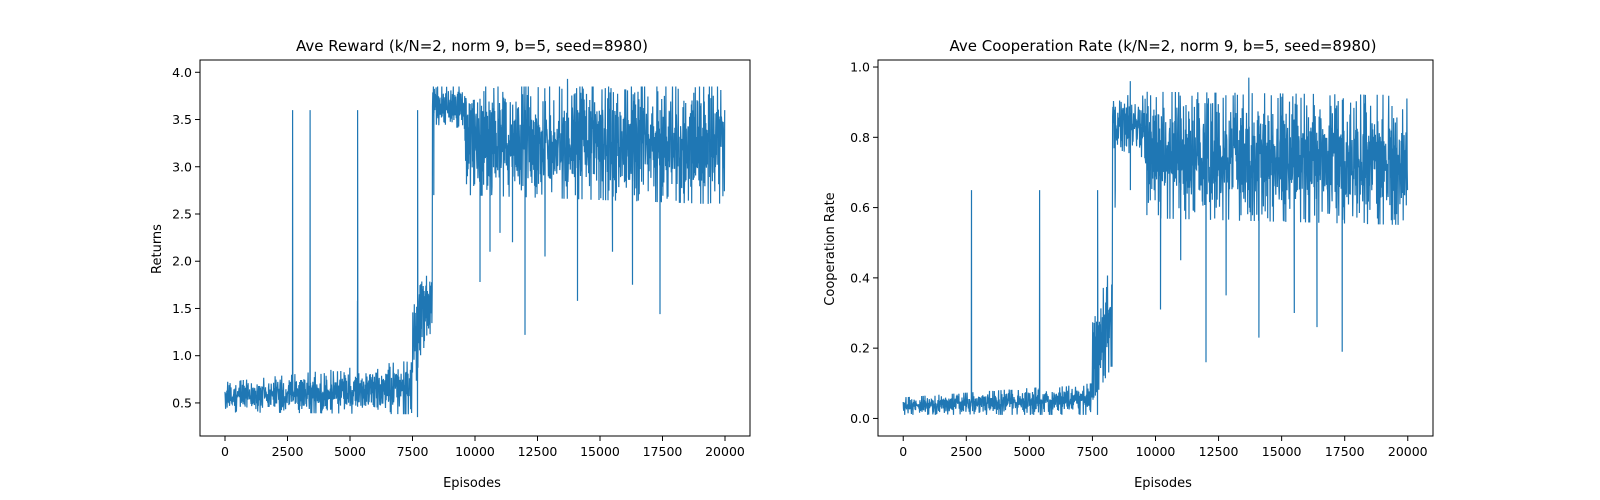 This screenshot has width=1600, height=500. What do you see at coordinates (182, 402) in the screenshot?
I see `reward-y-tick-label: 0.5` at bounding box center [182, 402].